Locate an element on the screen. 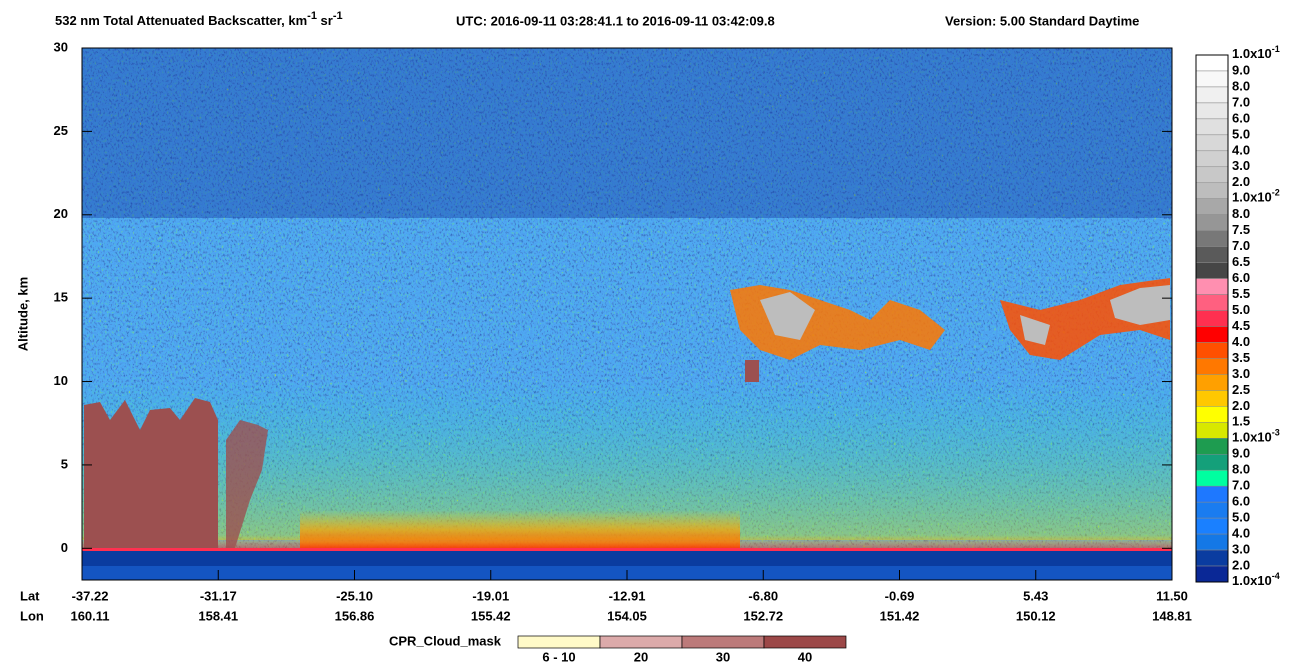 Image resolution: width=1300 pixels, height=667 pixels. colorbar-frame is located at coordinates (1212, 318).